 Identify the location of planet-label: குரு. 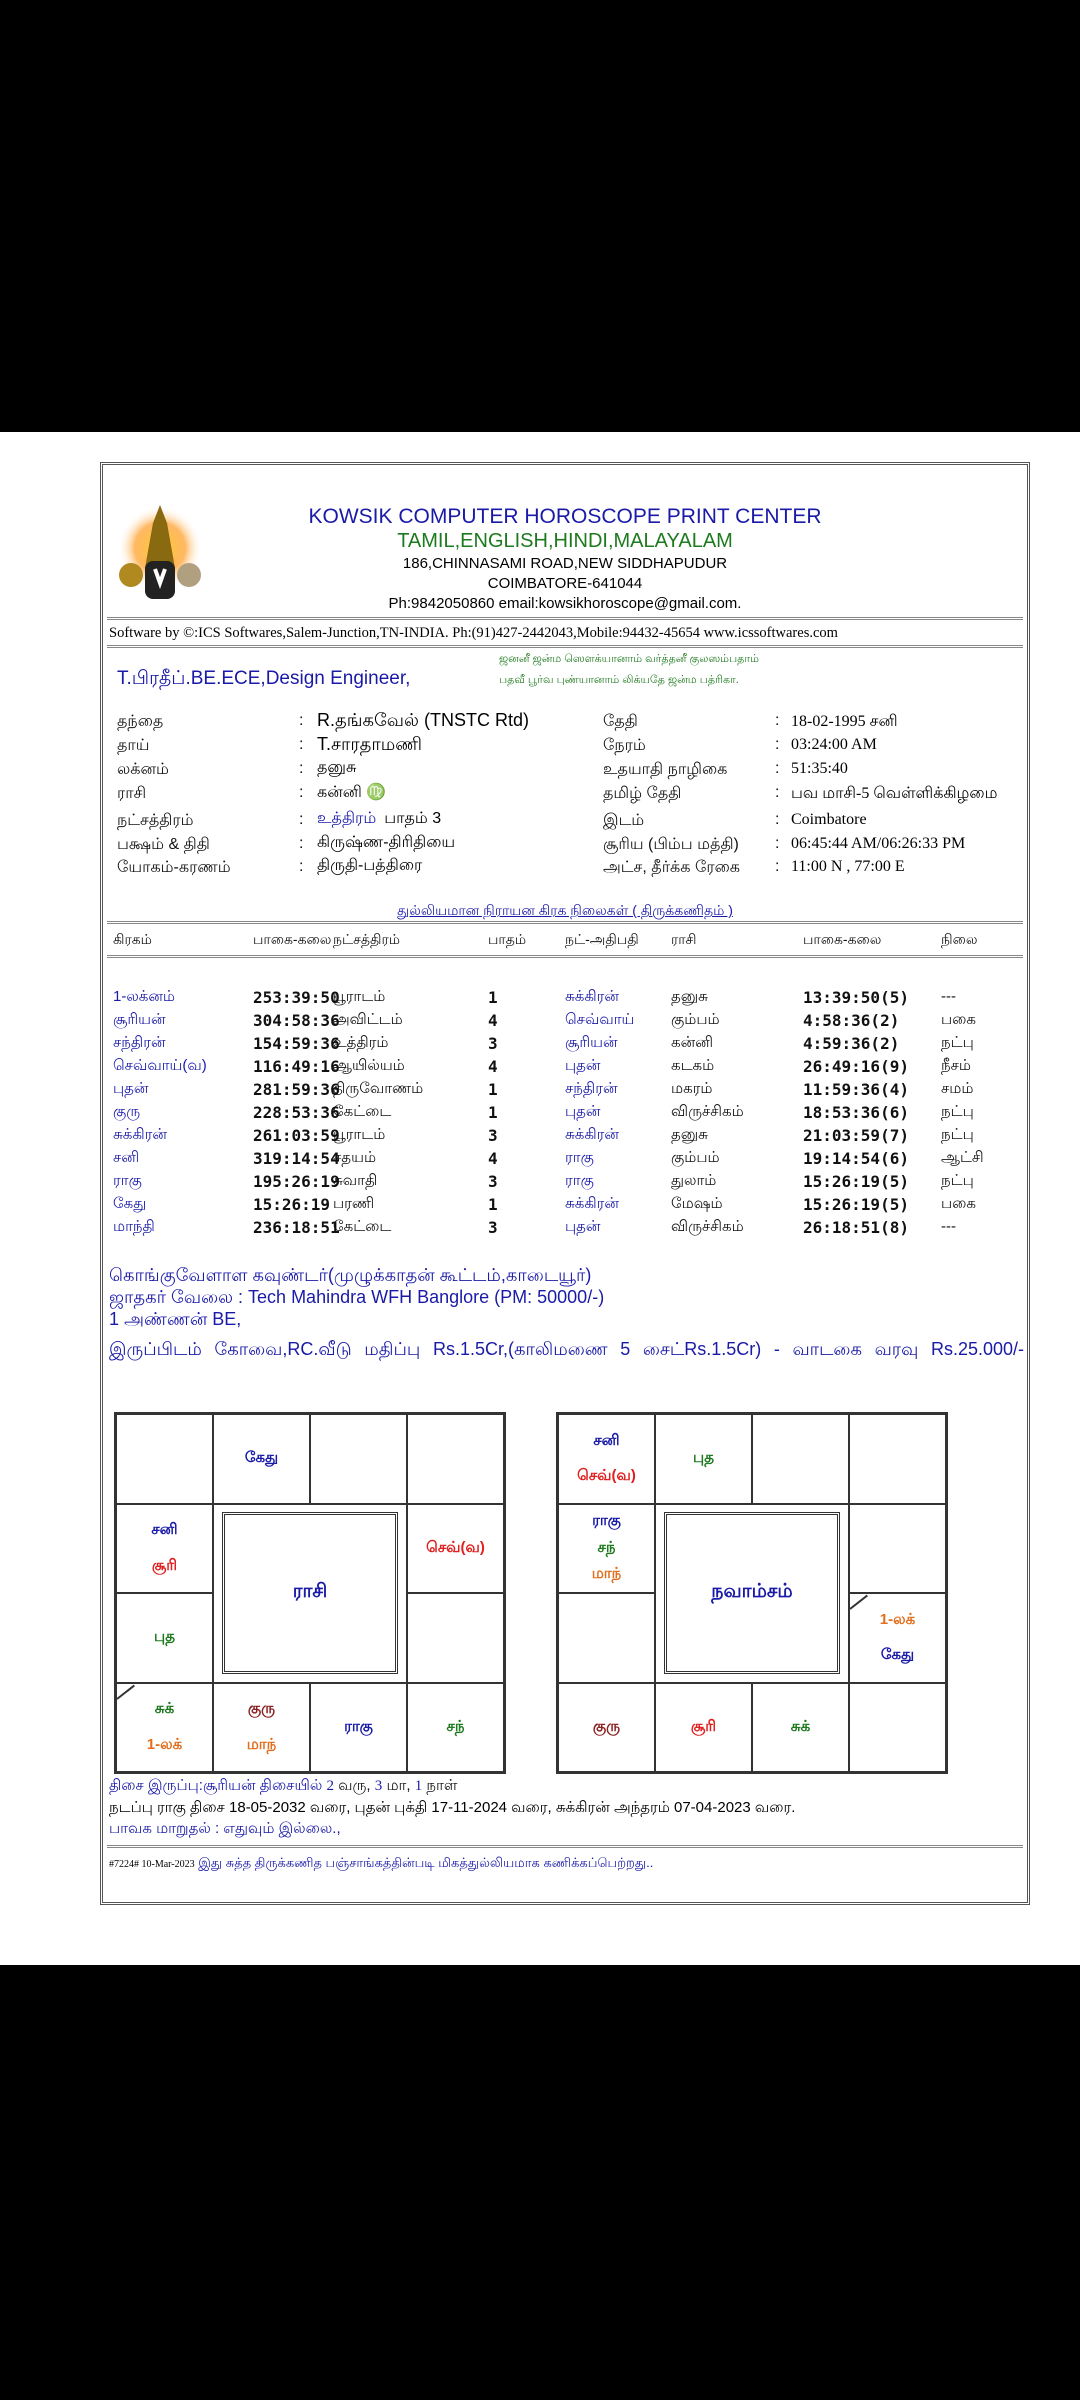
(606, 1726).